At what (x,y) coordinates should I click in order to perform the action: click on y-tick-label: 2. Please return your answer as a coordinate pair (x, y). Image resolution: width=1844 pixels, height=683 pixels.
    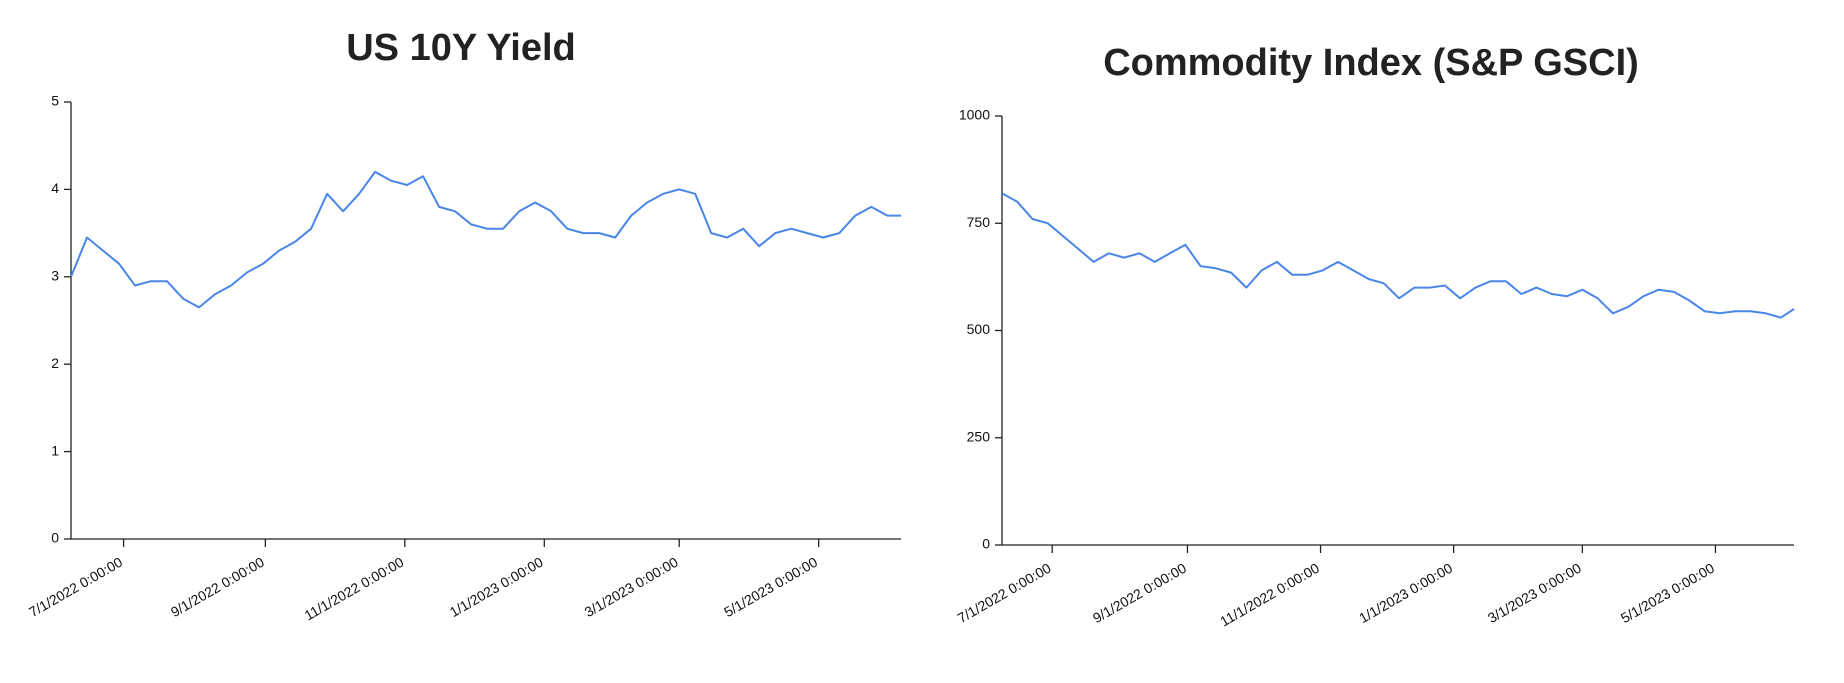
    Looking at the image, I should click on (55, 363).